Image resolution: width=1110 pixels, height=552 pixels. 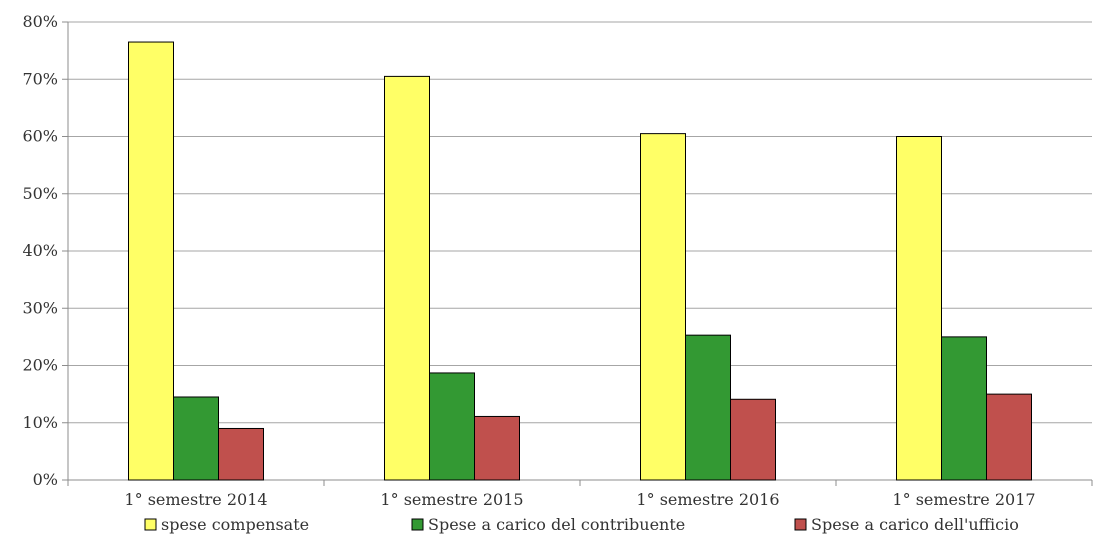 I want to click on y-tick-label: 40%, so click(x=40, y=250).